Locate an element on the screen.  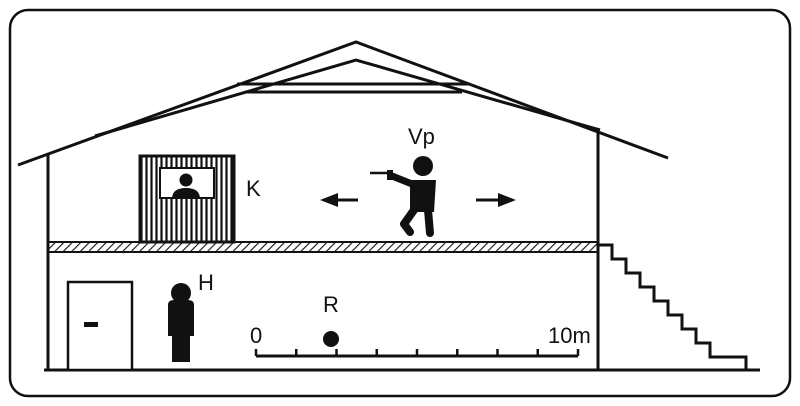
scale-end-label: 10m is located at coordinates (569, 335).